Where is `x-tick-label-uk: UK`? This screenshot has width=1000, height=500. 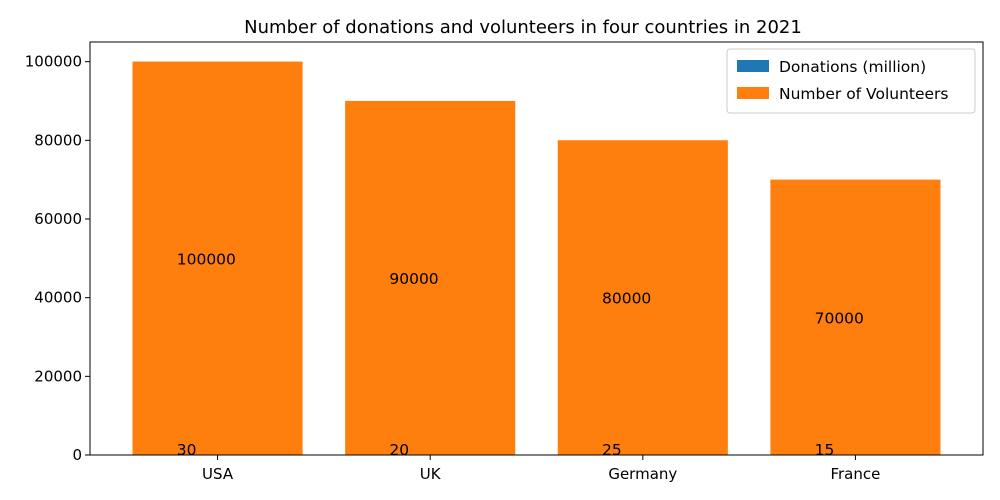
x-tick-label-uk: UK is located at coordinates (431, 474).